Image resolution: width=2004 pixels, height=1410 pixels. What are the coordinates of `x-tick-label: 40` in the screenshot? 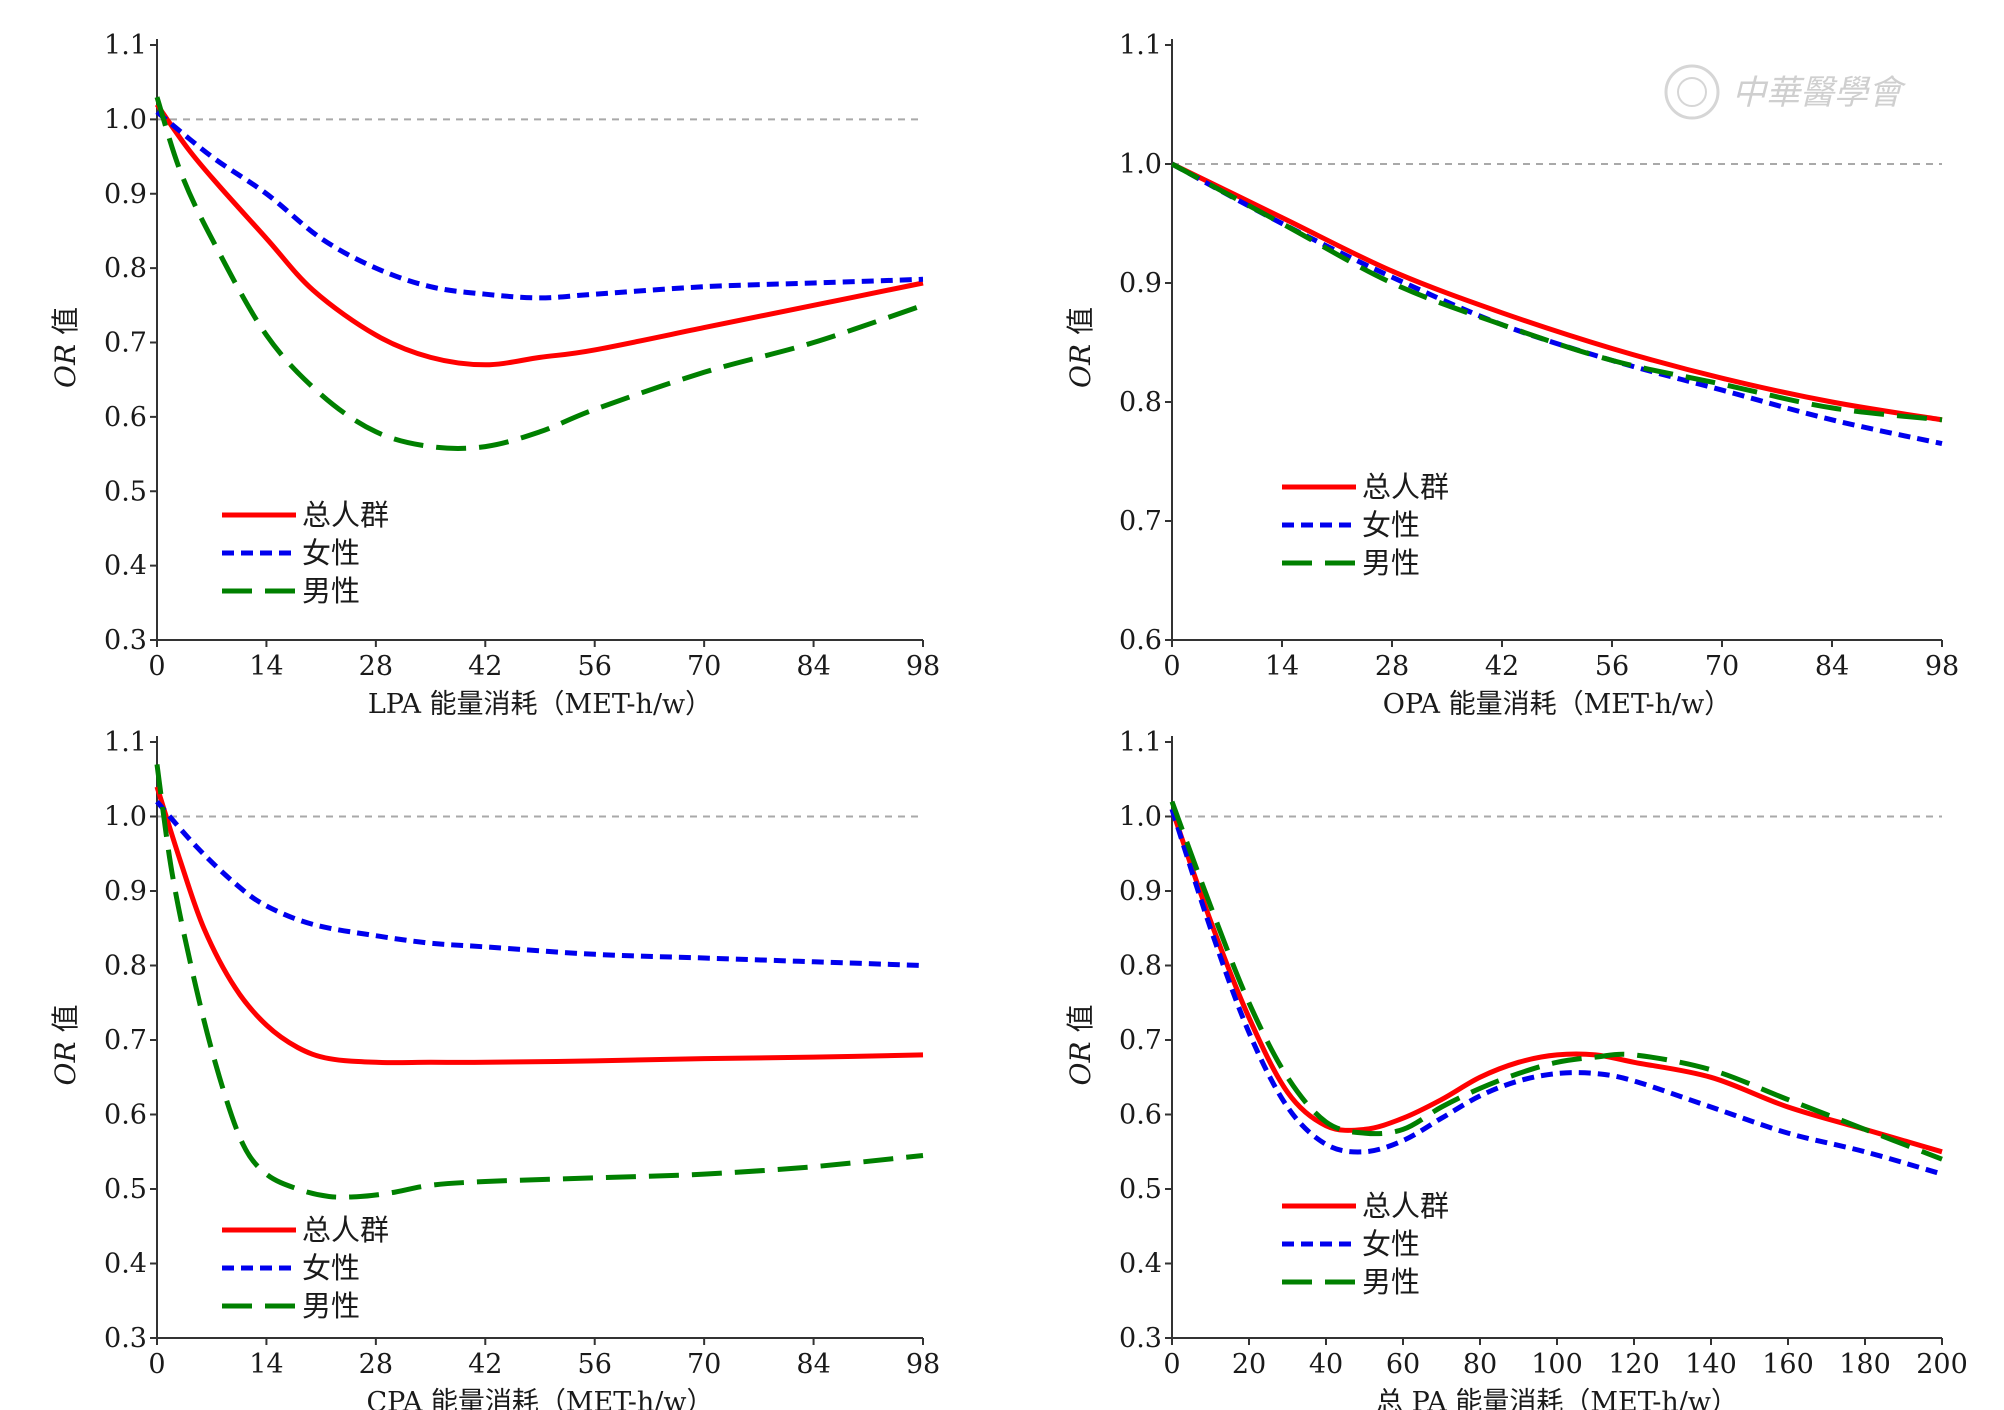 It's located at (1326, 1364).